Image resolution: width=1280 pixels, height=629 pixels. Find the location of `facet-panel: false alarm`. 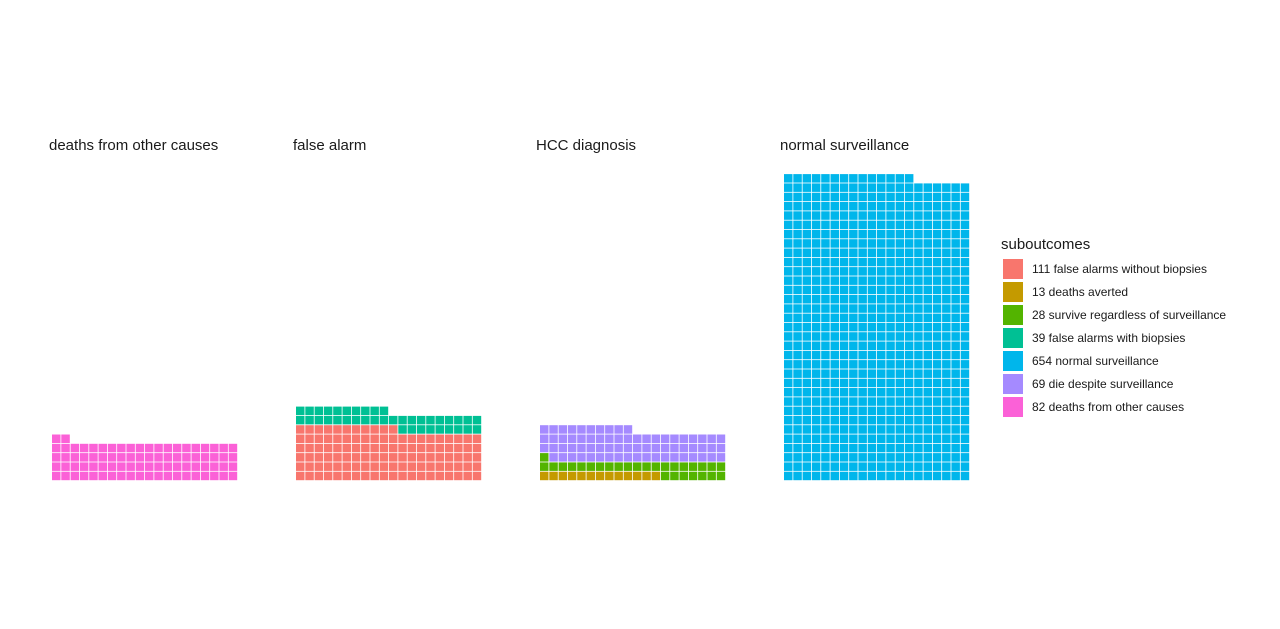

facet-panel: false alarm is located at coordinates (387, 309).